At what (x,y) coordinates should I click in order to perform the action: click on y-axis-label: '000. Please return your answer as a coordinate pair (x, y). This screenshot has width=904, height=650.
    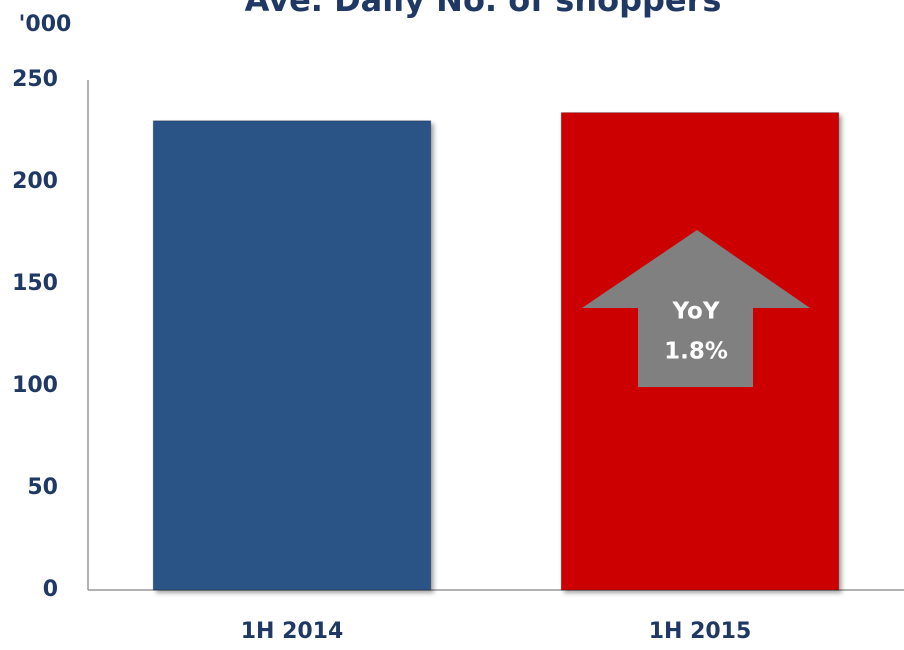
    Looking at the image, I should click on (45, 24).